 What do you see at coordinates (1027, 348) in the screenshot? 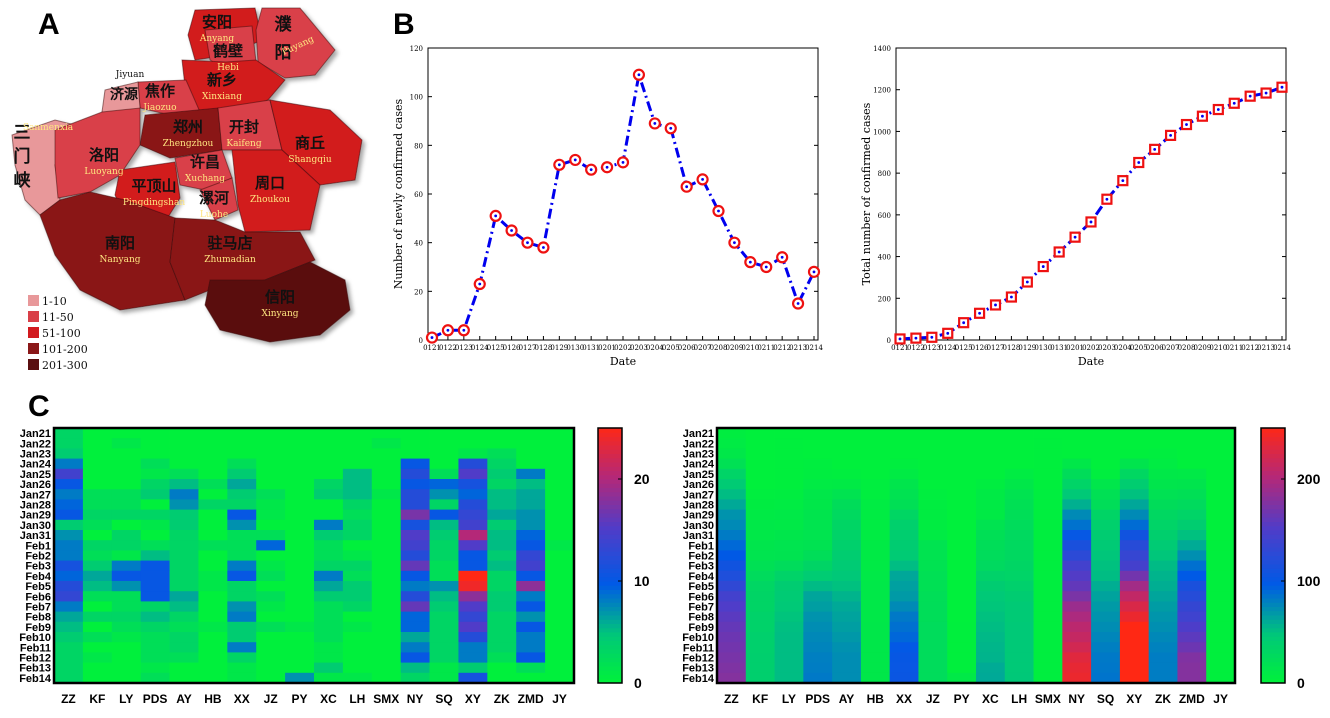
I see `x-tick-label: 0129` at bounding box center [1027, 348].